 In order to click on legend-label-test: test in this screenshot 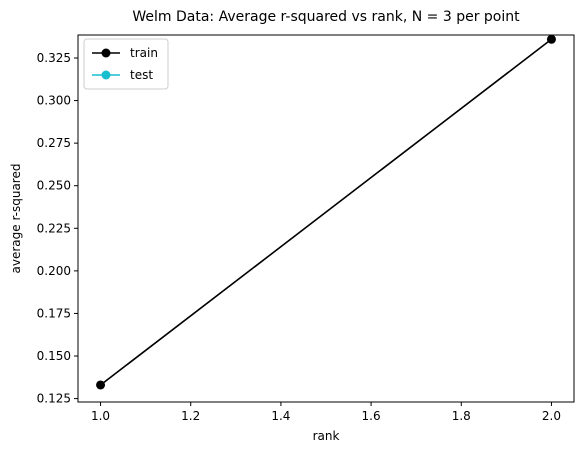, I will do `click(141, 75)`.